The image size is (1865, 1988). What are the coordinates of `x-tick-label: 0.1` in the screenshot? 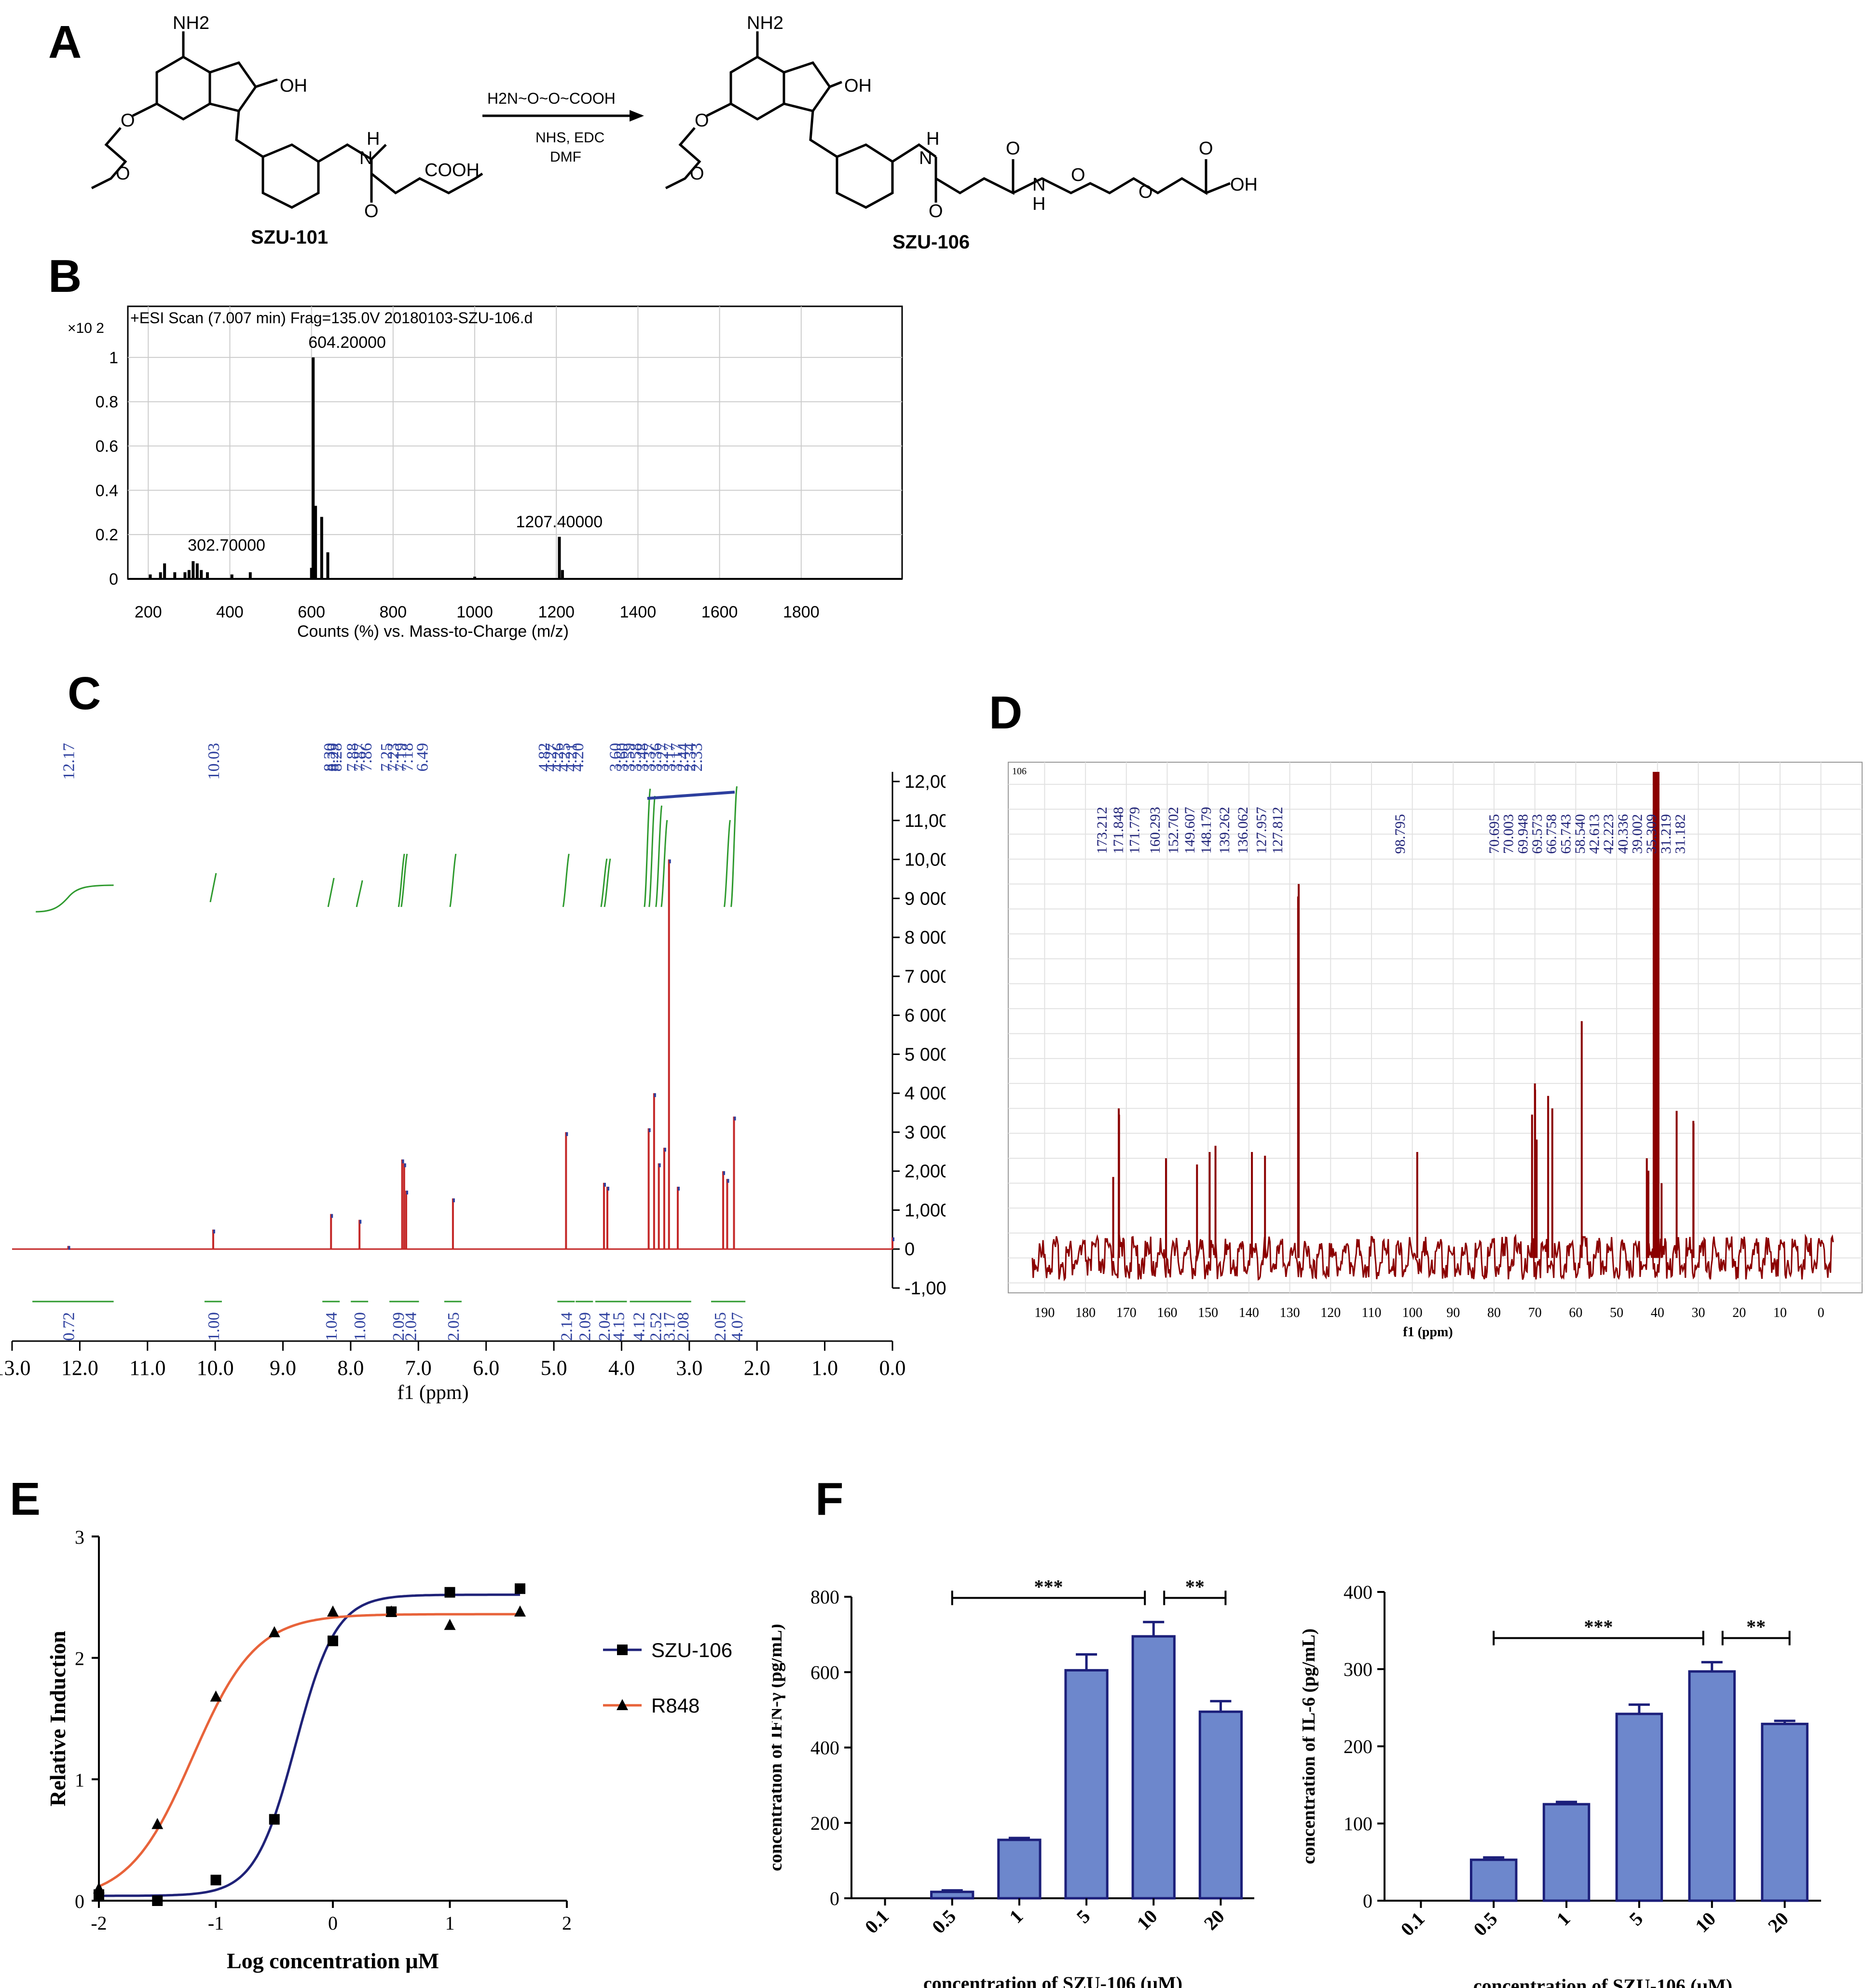 It's located at (877, 1922).